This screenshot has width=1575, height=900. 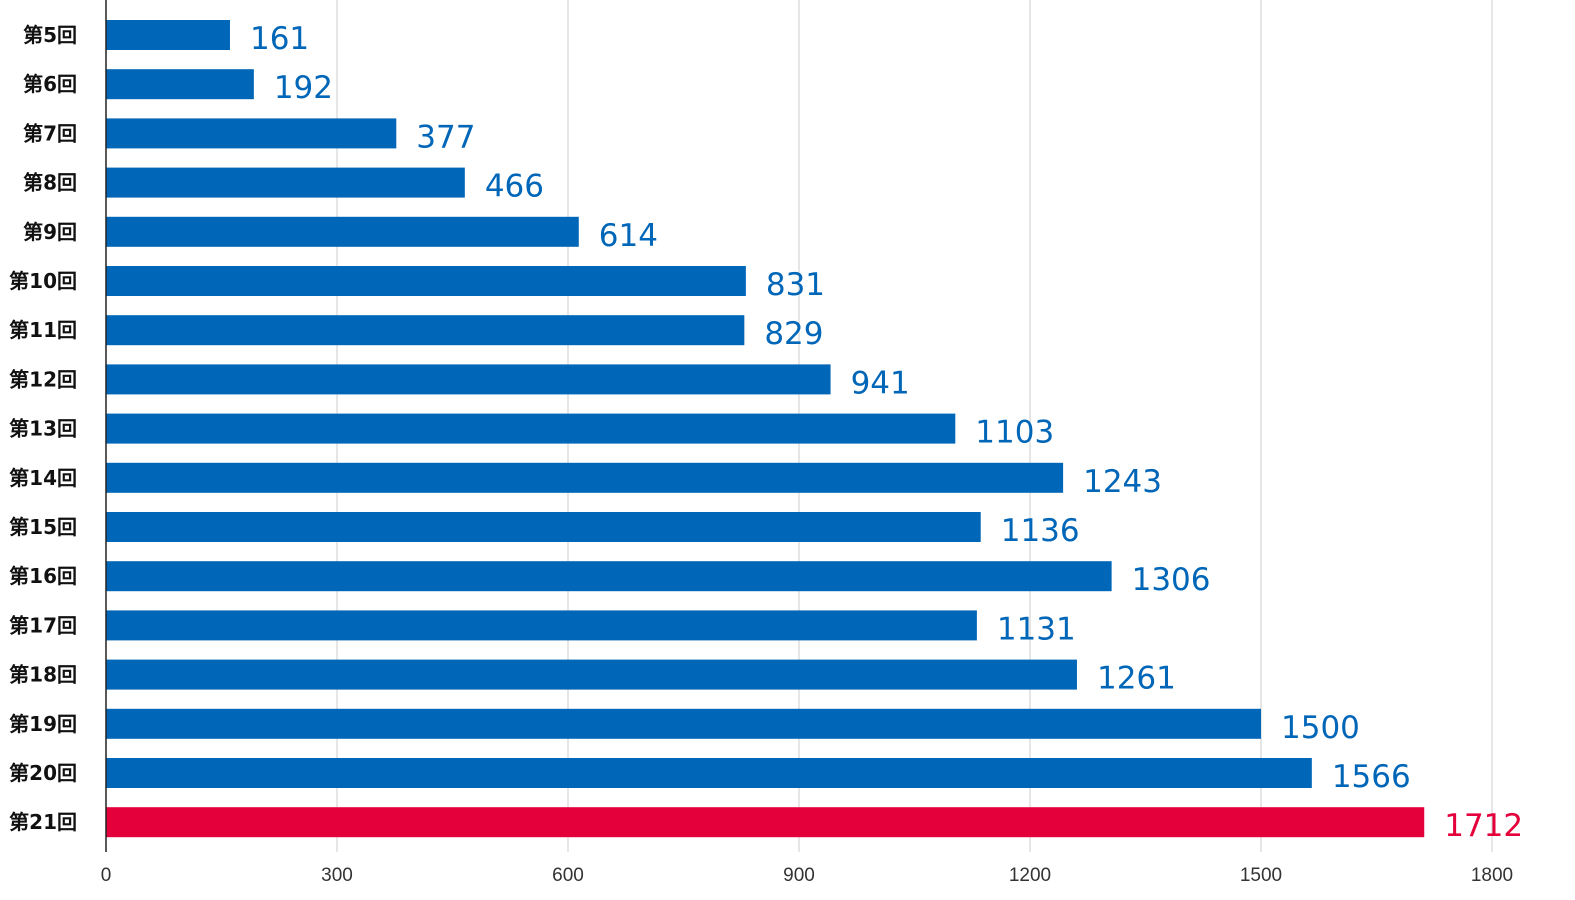 What do you see at coordinates (43, 478) in the screenshot?
I see `category-label: 第14回` at bounding box center [43, 478].